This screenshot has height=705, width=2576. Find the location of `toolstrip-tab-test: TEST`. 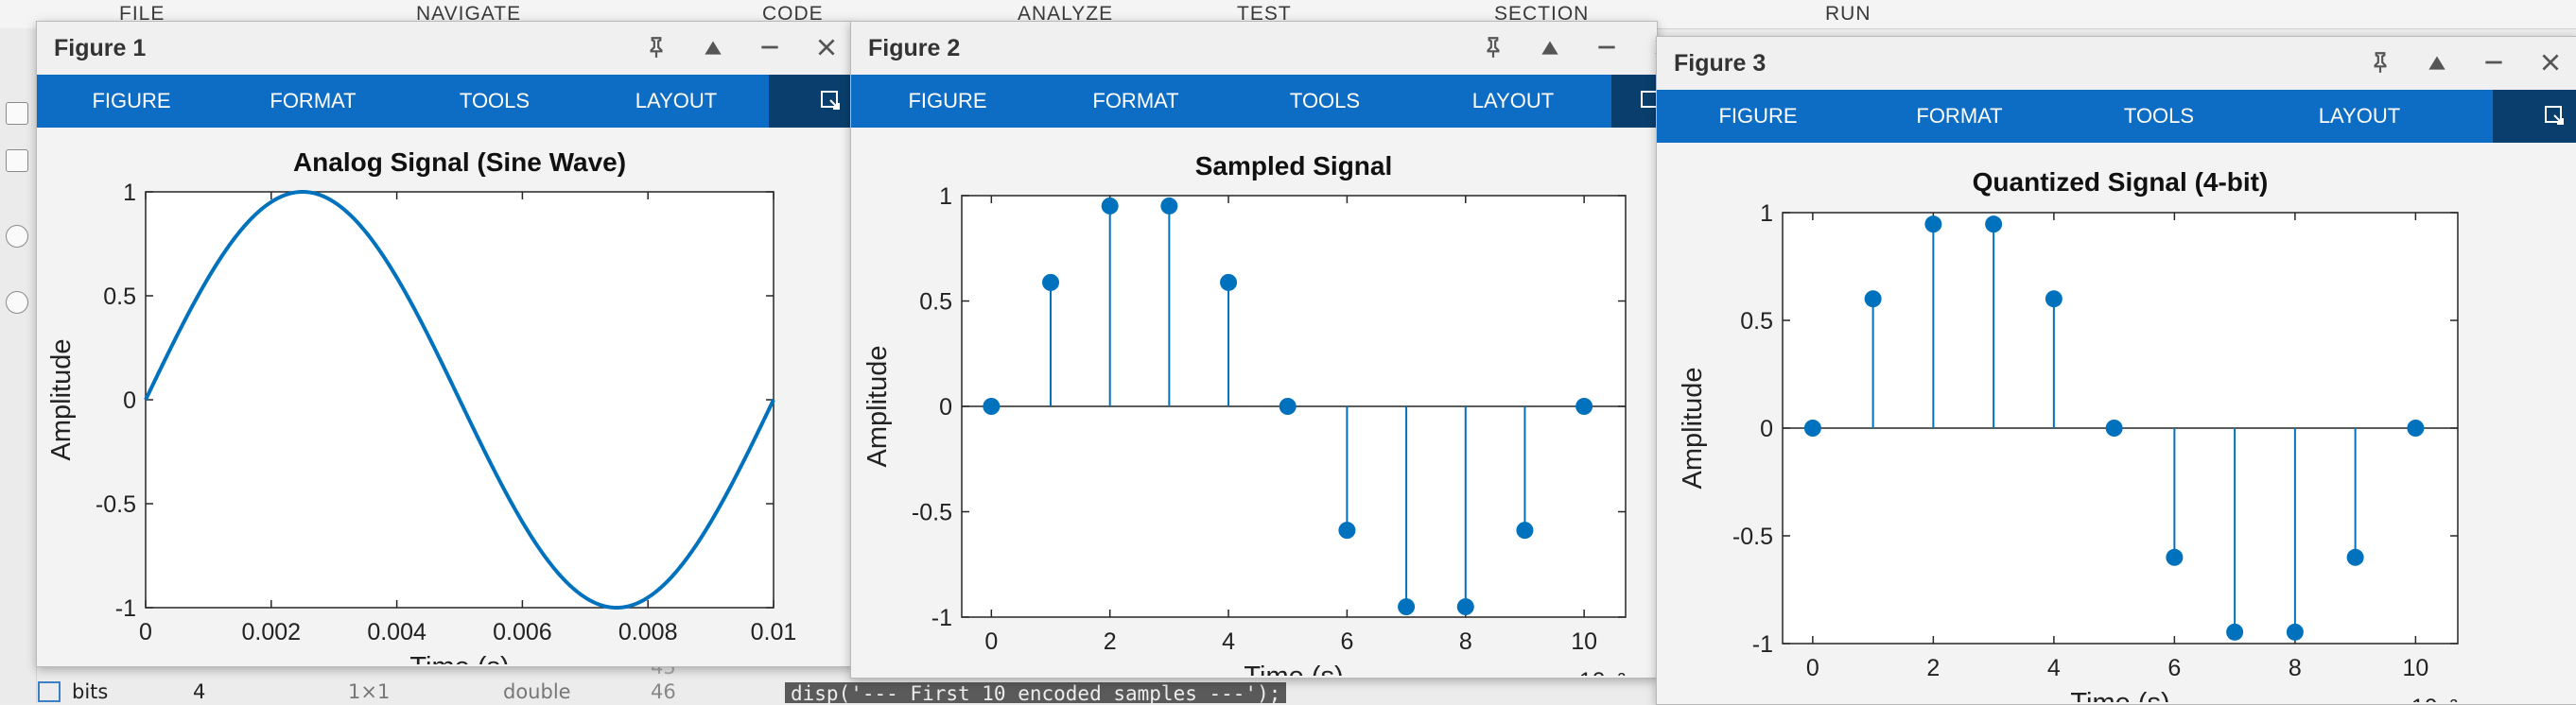

toolstrip-tab-test: TEST is located at coordinates (1264, 14).